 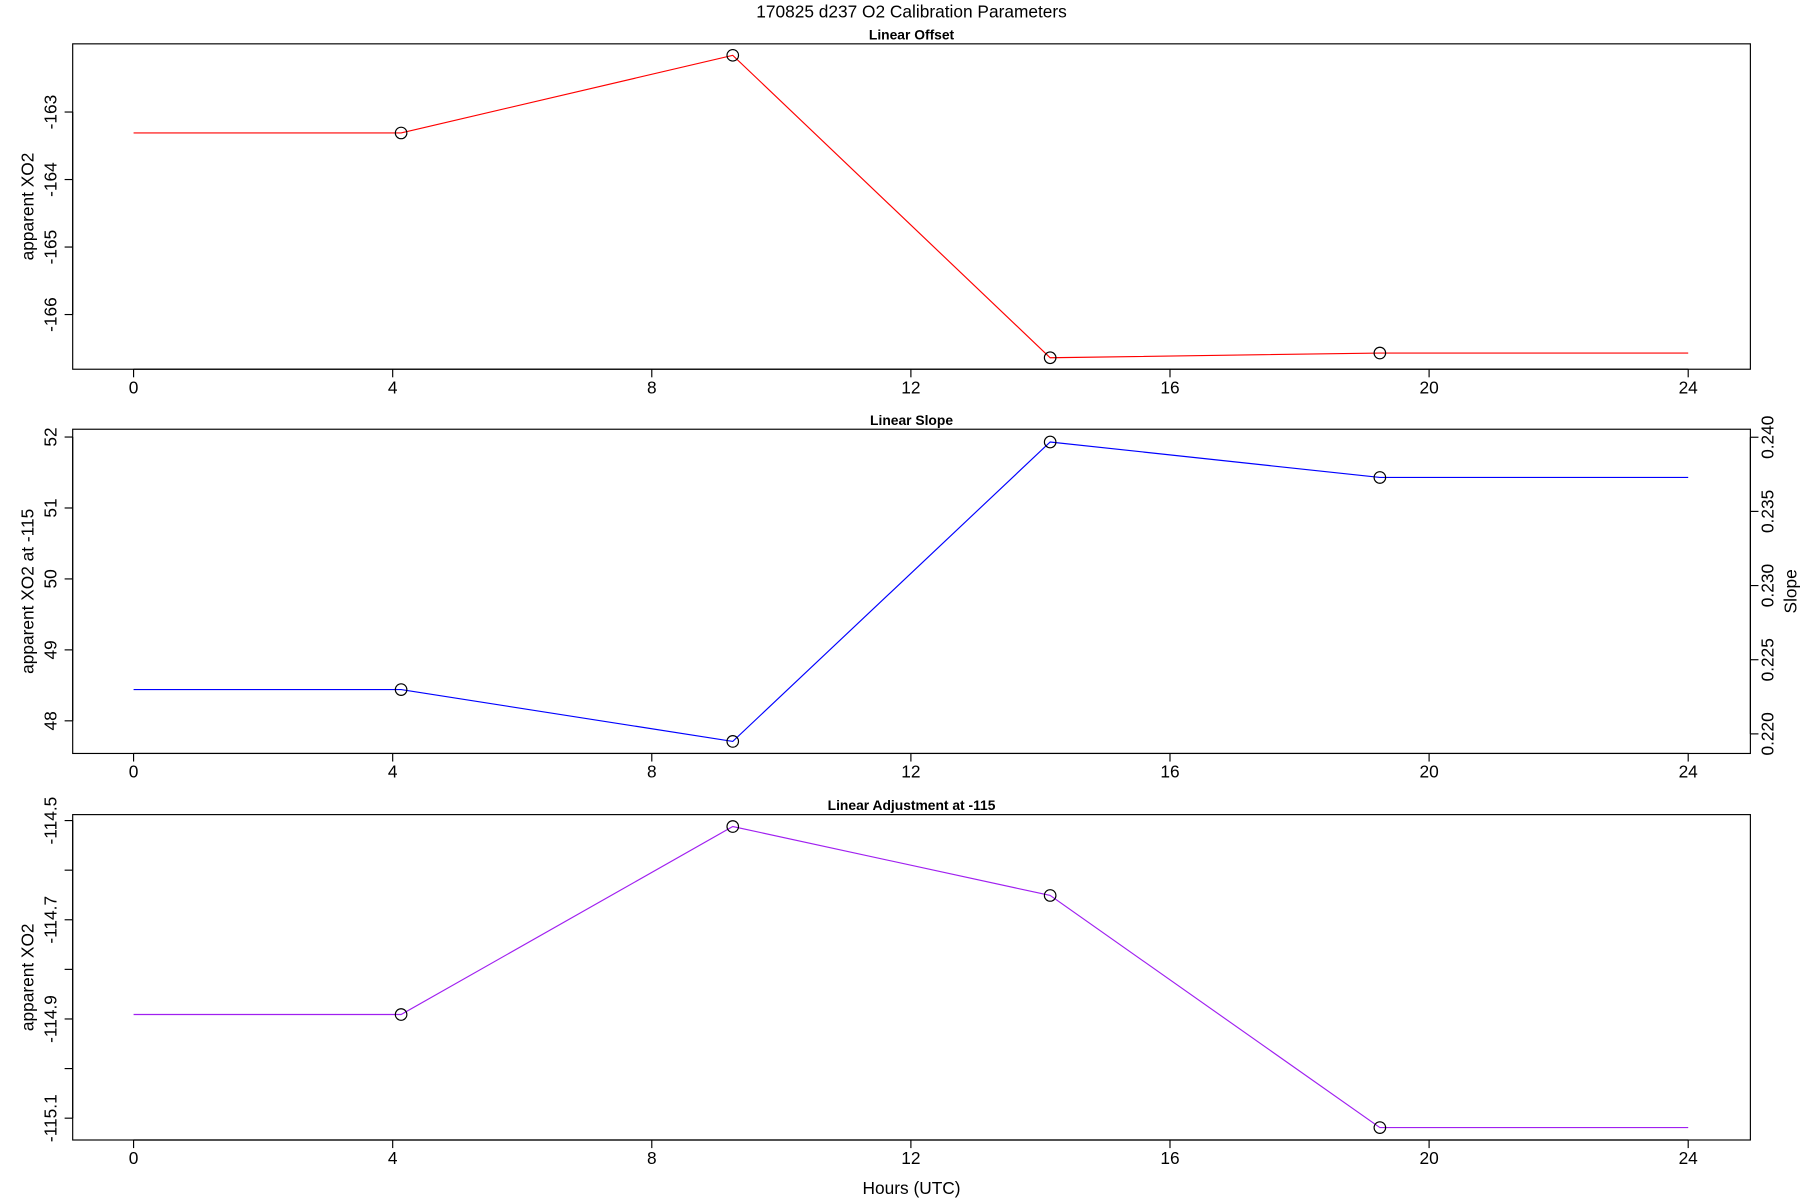 What do you see at coordinates (1767, 733) in the screenshot?
I see `y2-tick-label: 0.220` at bounding box center [1767, 733].